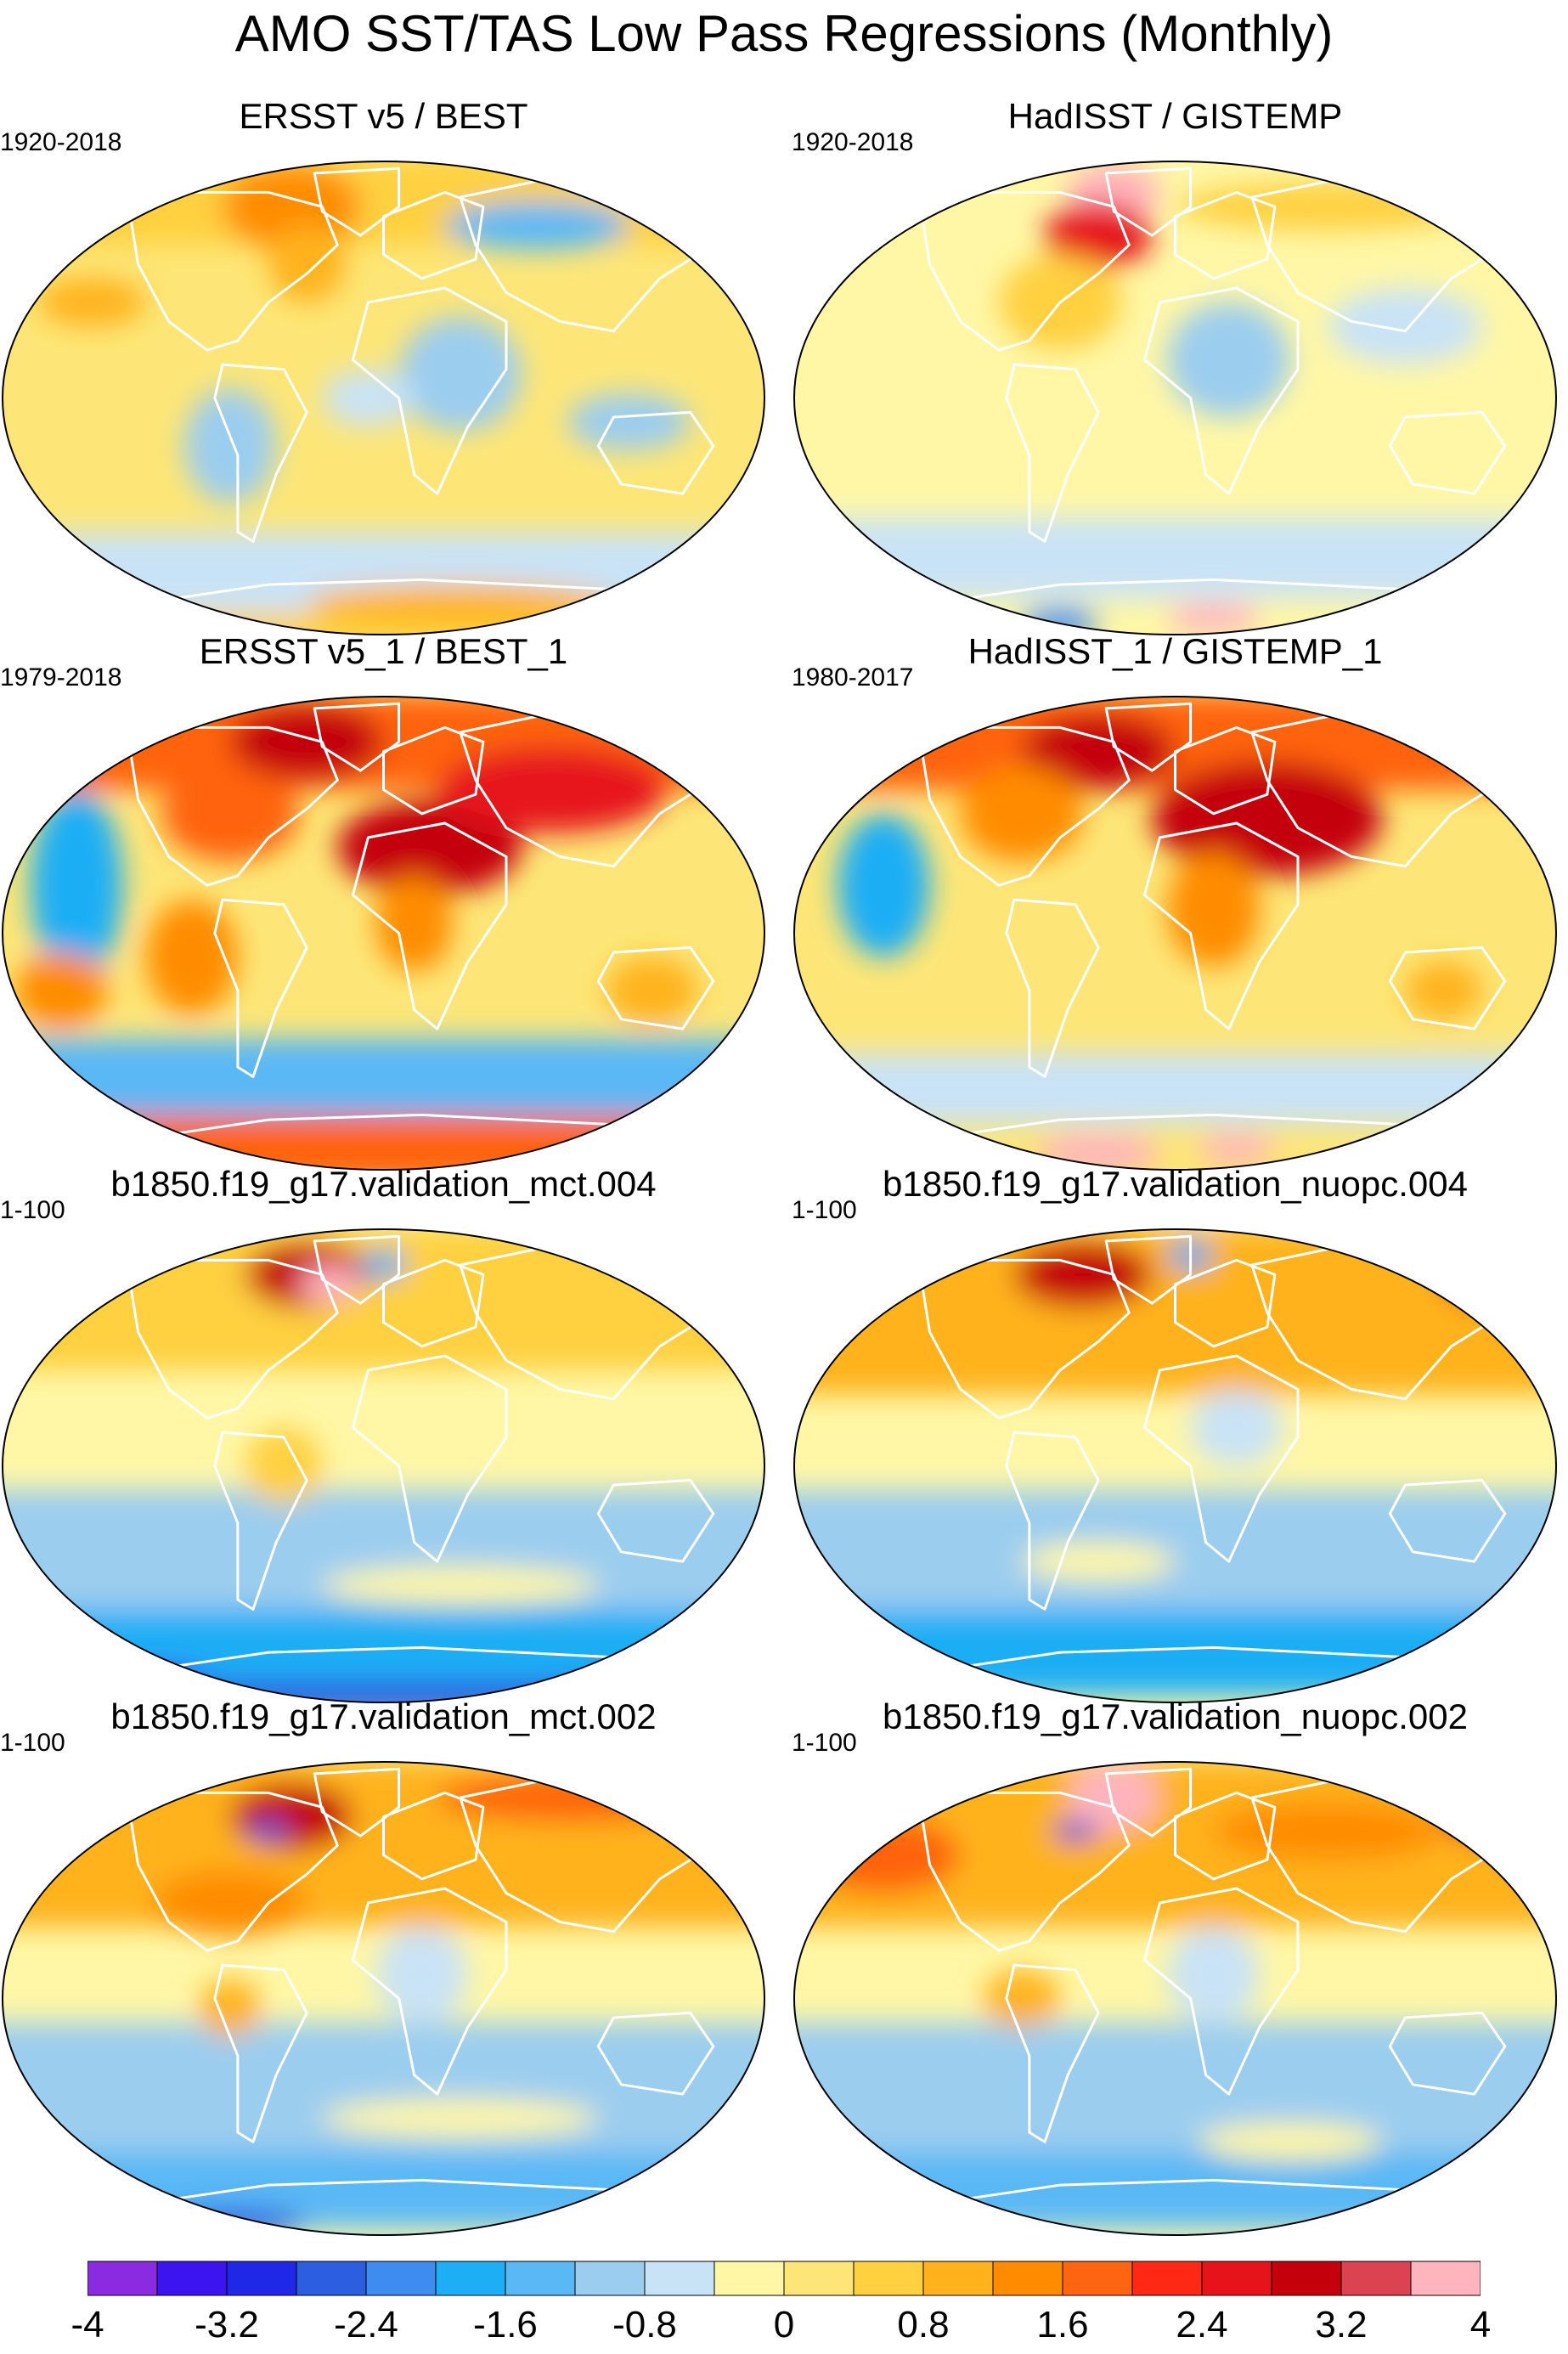 This screenshot has height=2354, width=1568. Describe the element at coordinates (227, 2325) in the screenshot. I see `colorbar-tick-label: -3.2` at that location.